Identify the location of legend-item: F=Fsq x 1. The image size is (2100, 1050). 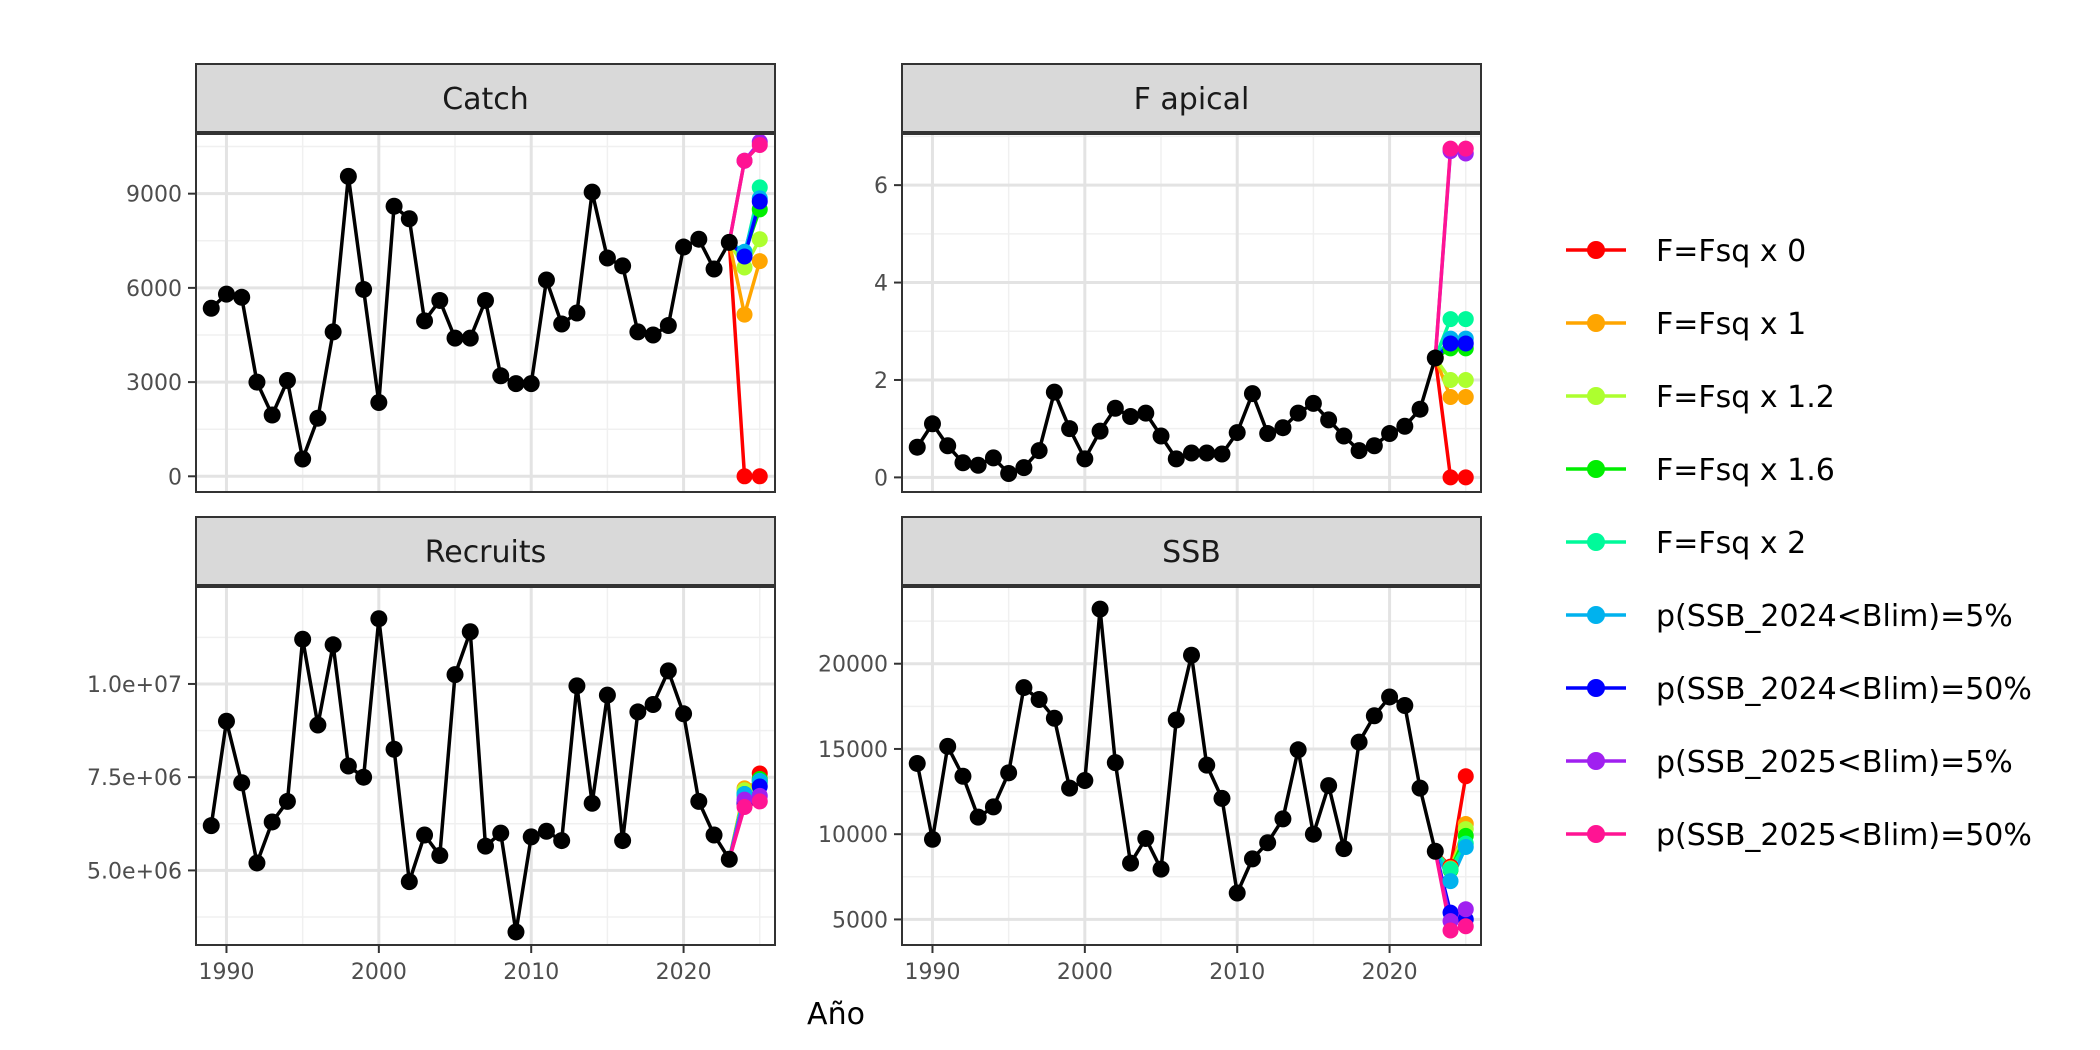
(1686, 324).